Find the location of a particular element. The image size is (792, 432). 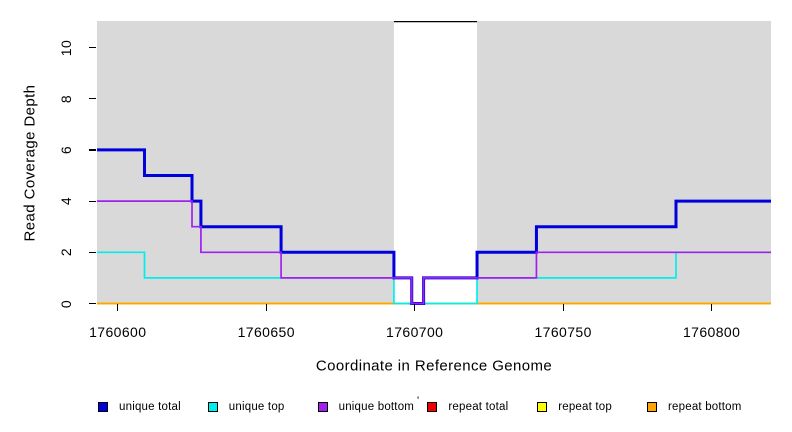

stray-mark: ' is located at coordinates (418, 401).